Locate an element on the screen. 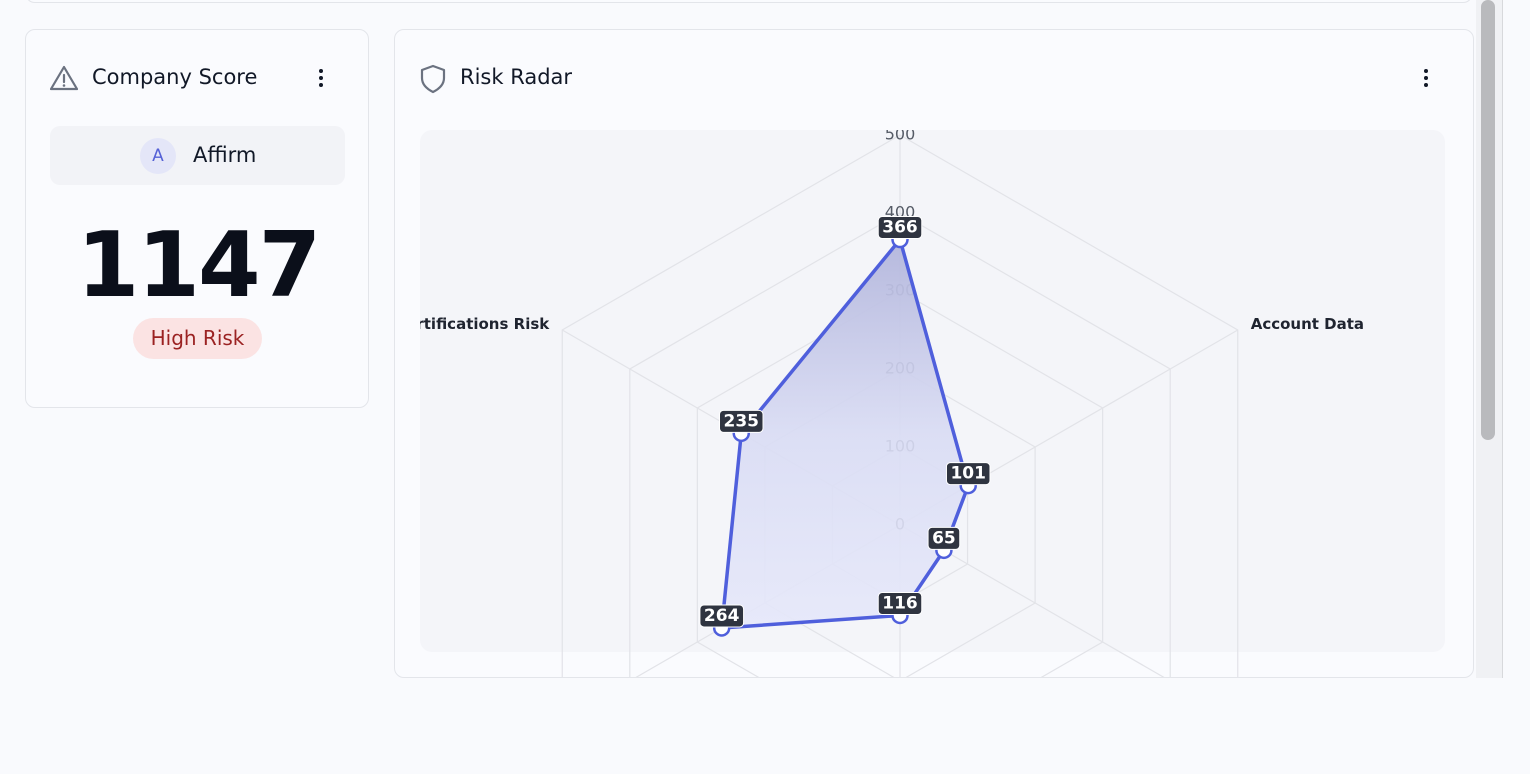 The width and height of the screenshot is (1530, 774). value-label: 366 is located at coordinates (900, 228).